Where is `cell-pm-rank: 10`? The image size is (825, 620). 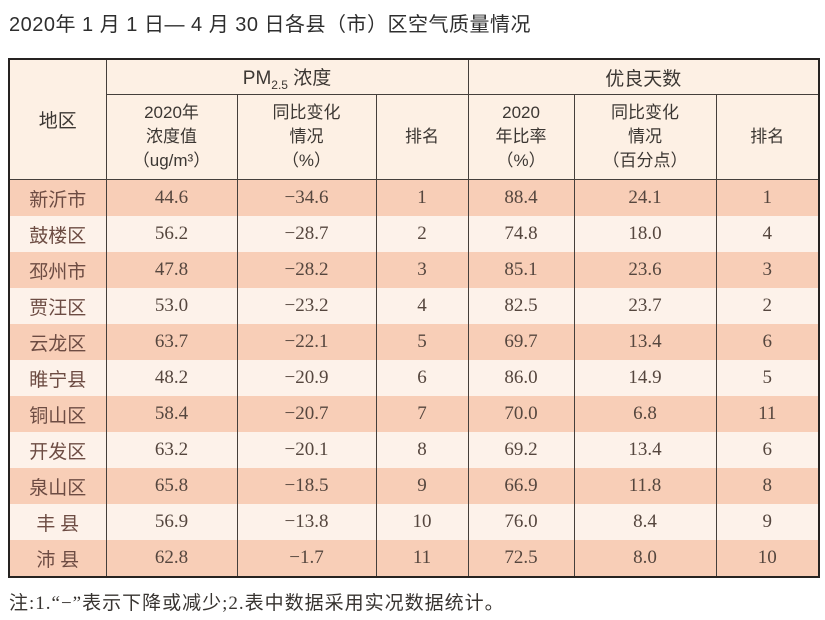 cell-pm-rank: 10 is located at coordinates (422, 522).